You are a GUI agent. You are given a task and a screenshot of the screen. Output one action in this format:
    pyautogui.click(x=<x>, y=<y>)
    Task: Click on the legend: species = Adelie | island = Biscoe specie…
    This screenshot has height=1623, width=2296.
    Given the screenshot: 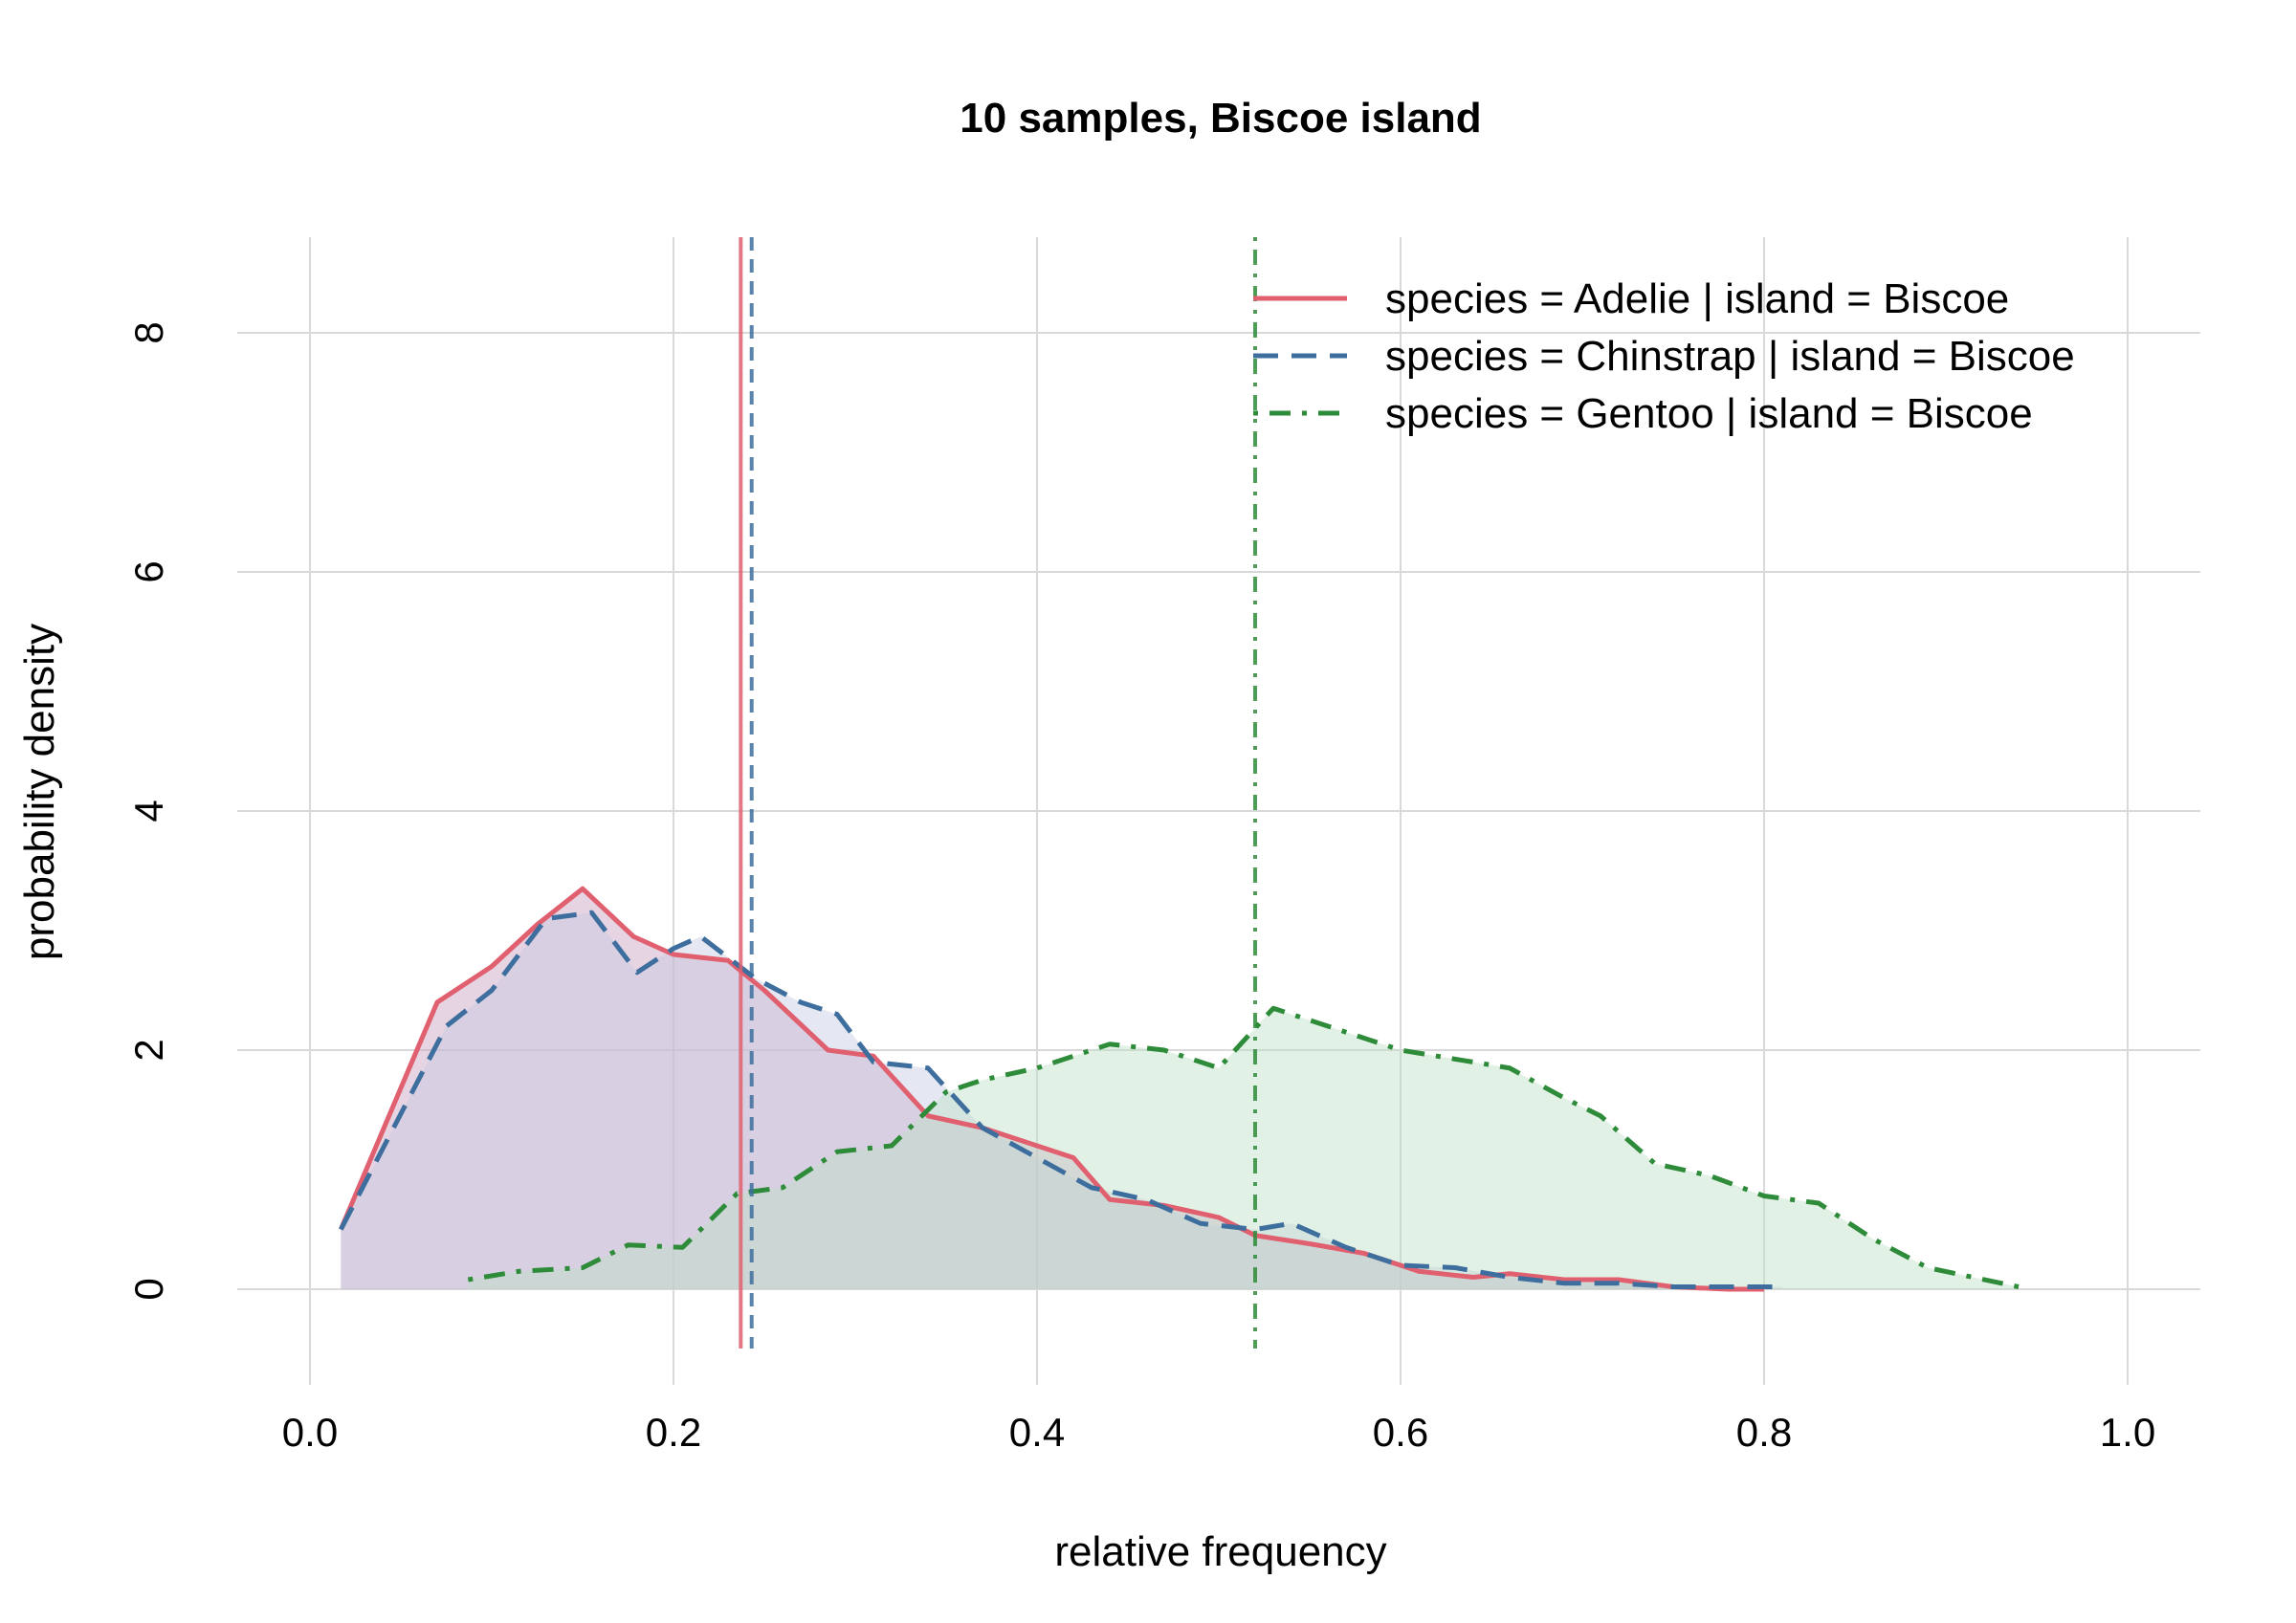 What is the action you would take?
    pyautogui.click(x=1664, y=356)
    